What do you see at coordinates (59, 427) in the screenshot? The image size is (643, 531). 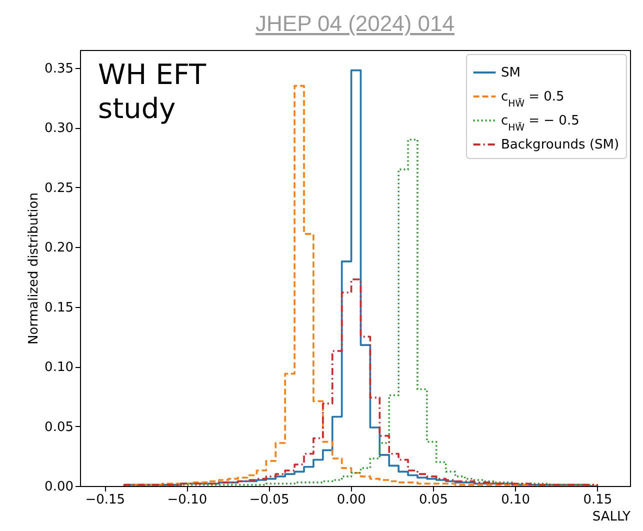 I see `y-tick-label: 0.05` at bounding box center [59, 427].